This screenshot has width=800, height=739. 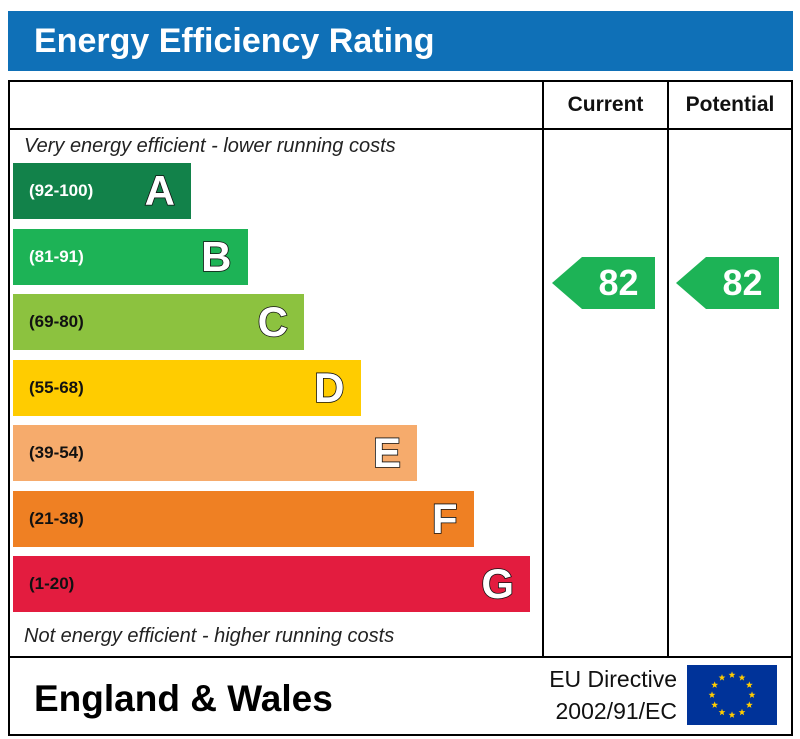 I want to click on column-divider-potential, so click(x=668, y=370).